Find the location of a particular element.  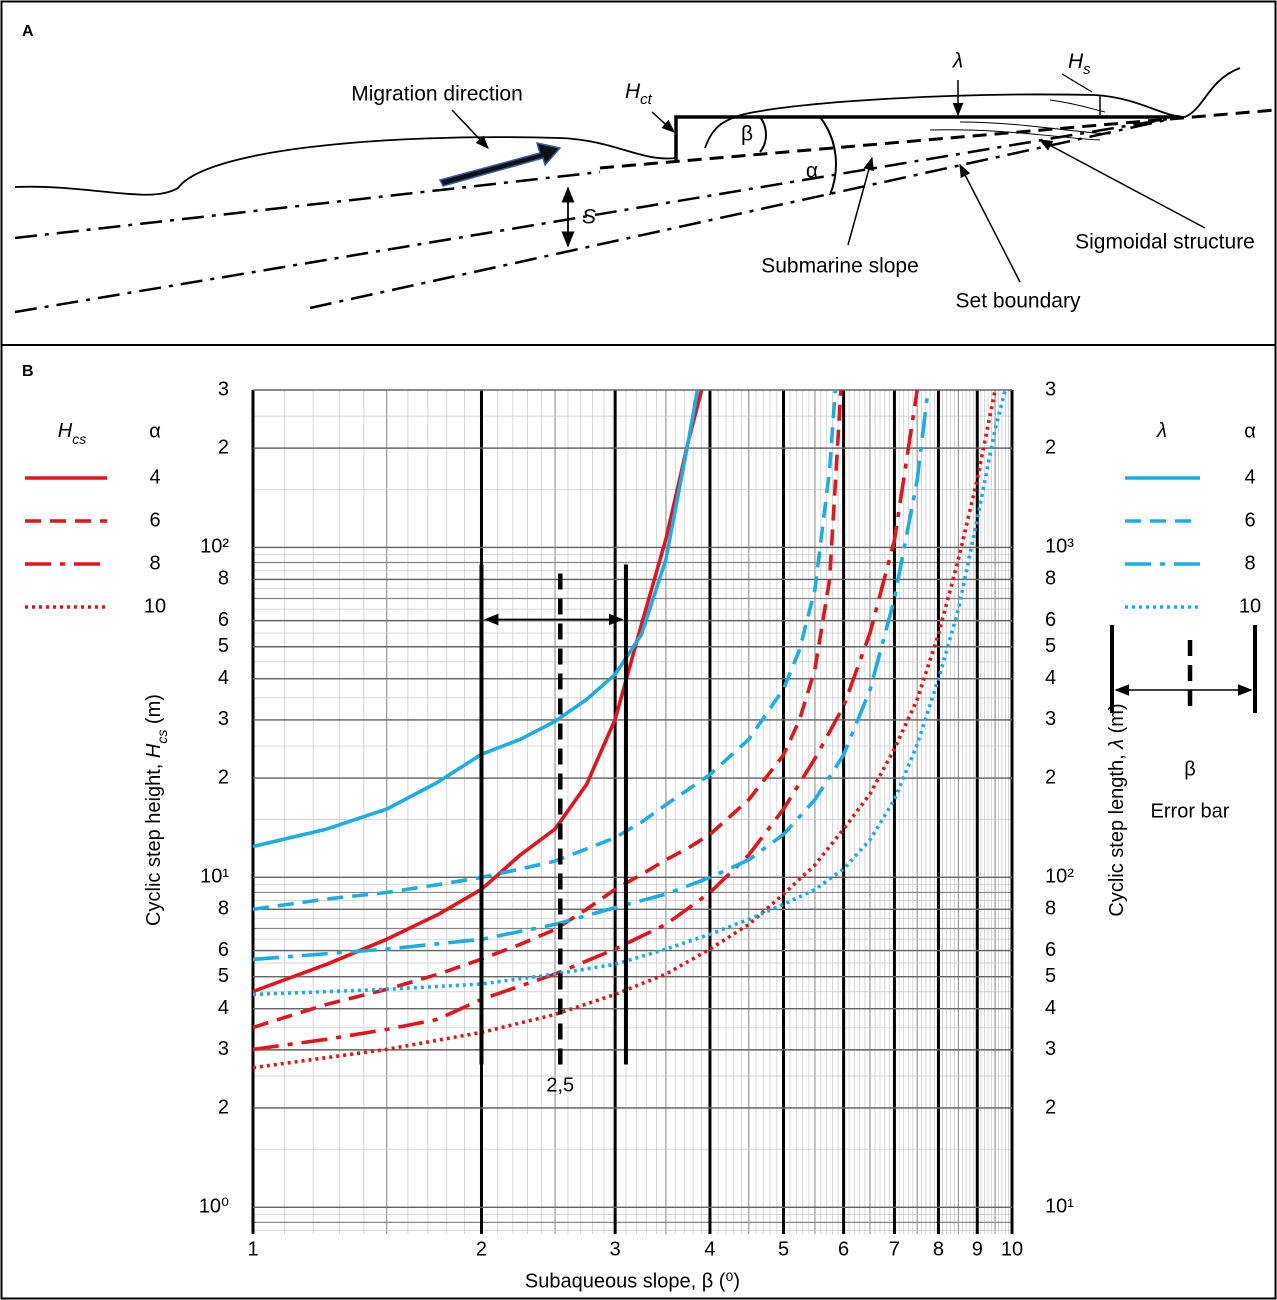

x-tick-label: 6 is located at coordinates (843, 1249).